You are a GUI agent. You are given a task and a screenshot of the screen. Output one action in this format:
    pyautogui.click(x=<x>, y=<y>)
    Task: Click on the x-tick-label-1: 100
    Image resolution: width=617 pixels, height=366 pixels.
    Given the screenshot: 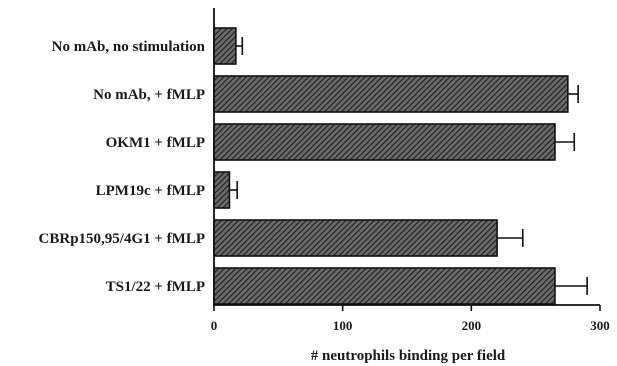 What is the action you would take?
    pyautogui.click(x=343, y=325)
    